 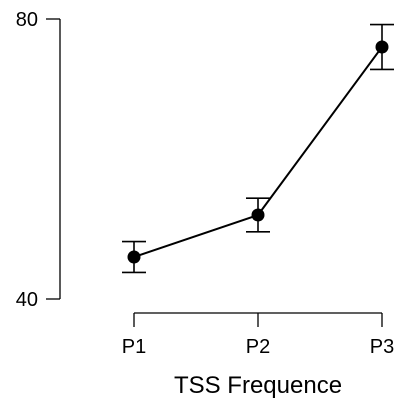 What do you see at coordinates (382, 347) in the screenshot?
I see `x-tick-label-p3: P3` at bounding box center [382, 347].